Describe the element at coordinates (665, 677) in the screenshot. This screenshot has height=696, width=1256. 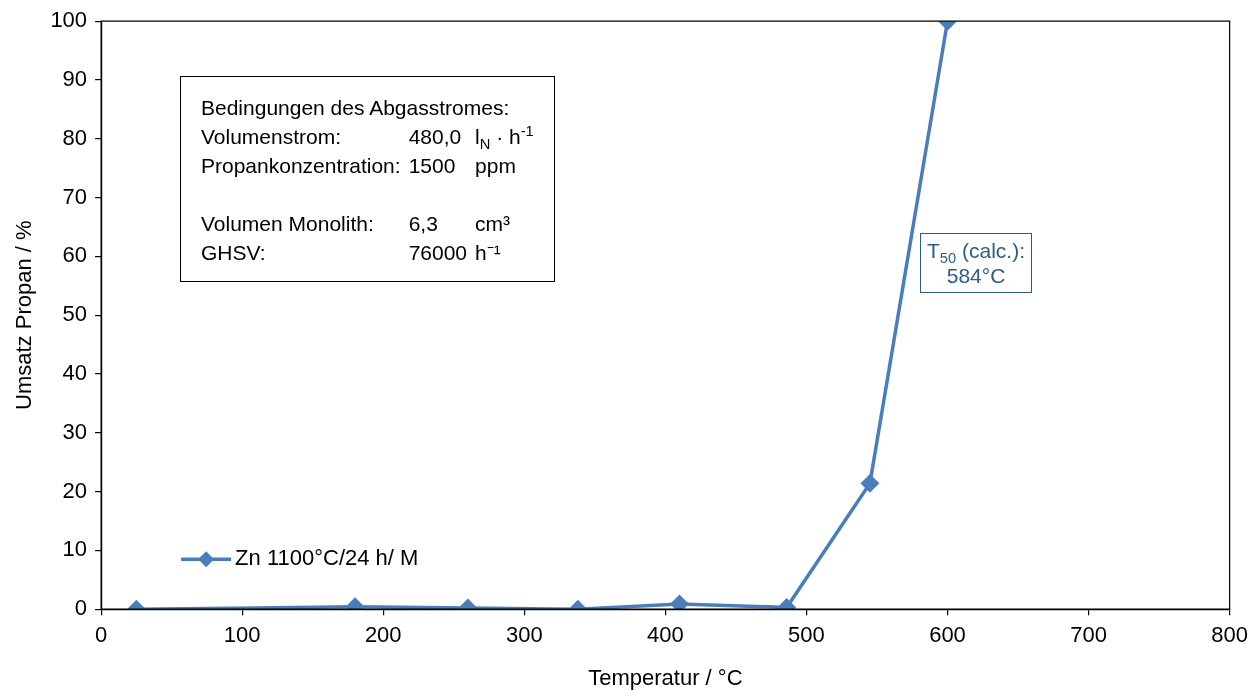
I see `x-axis-title: Temperatur / °C` at that location.